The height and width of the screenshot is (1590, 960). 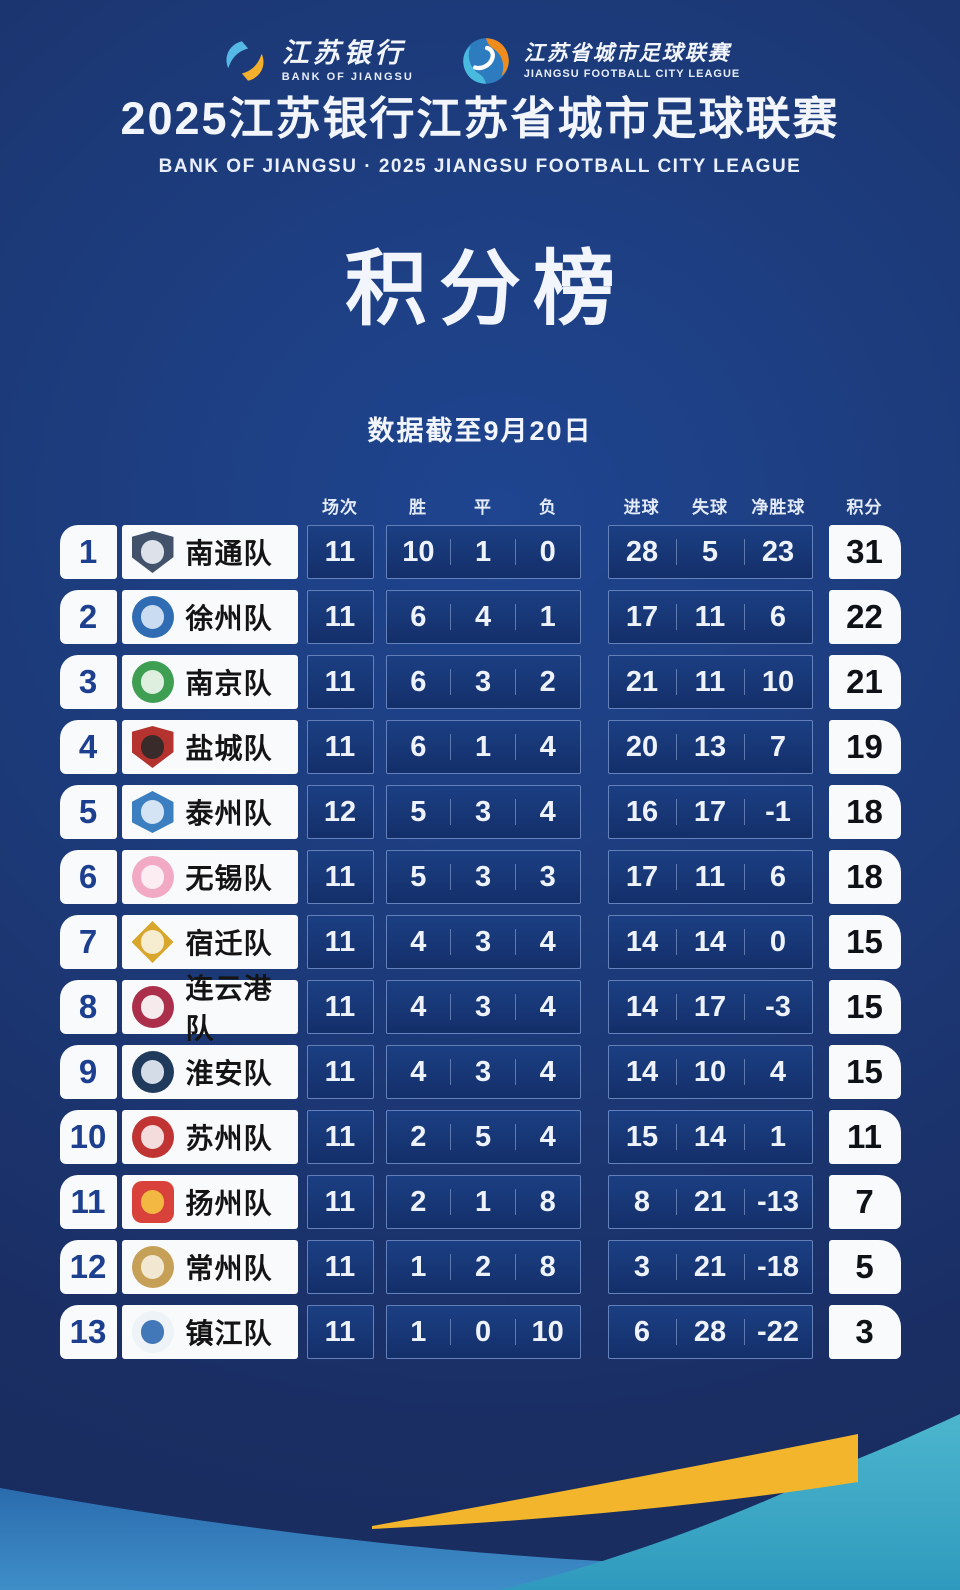 What do you see at coordinates (480, 682) in the screenshot?
I see `table-row: 3 南京队 11 6 3 2 21 11 10 21` at bounding box center [480, 682].